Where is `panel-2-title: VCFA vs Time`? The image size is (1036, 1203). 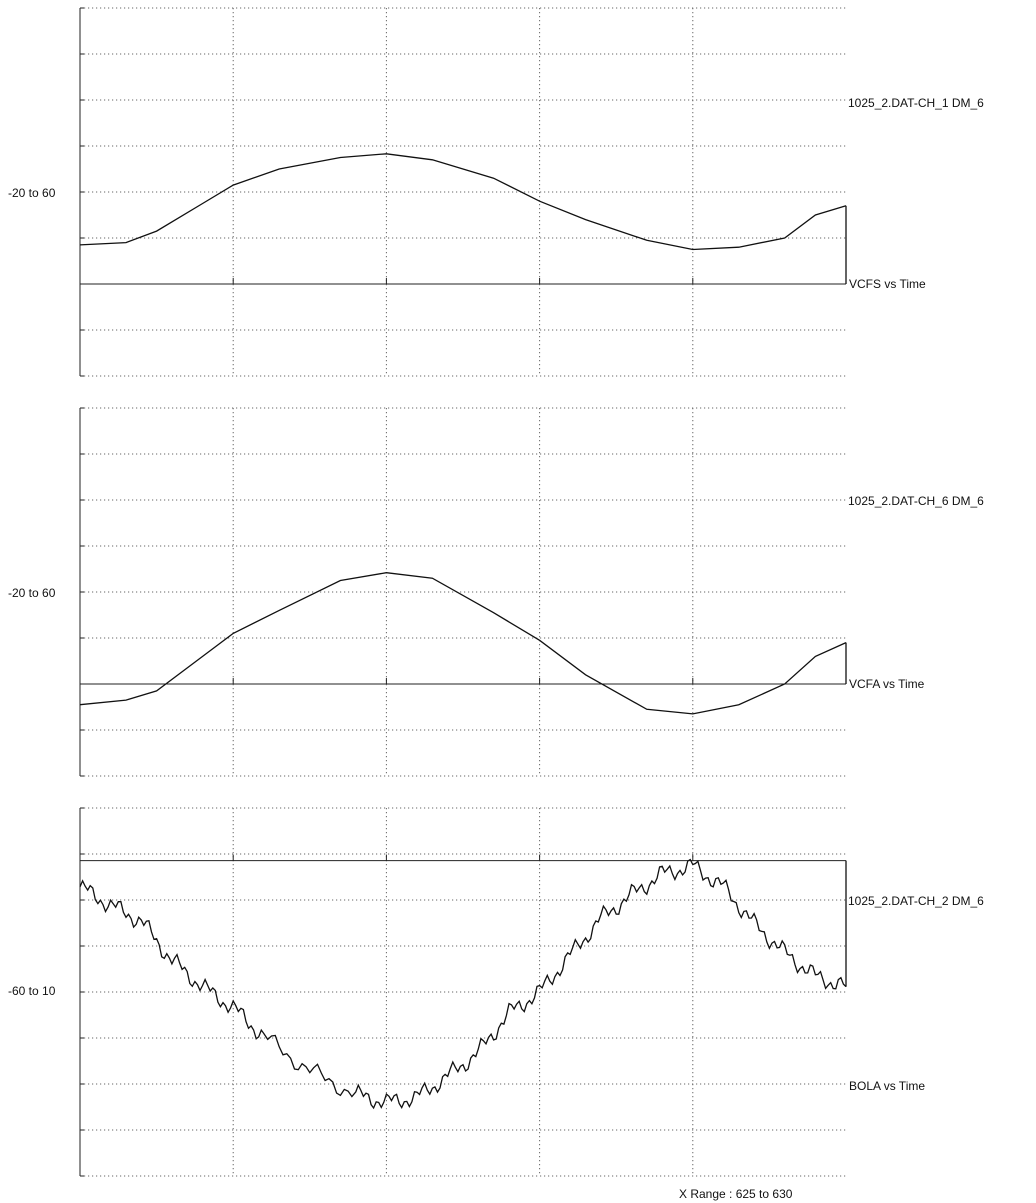
panel-2-title: VCFA vs Time is located at coordinates (887, 684).